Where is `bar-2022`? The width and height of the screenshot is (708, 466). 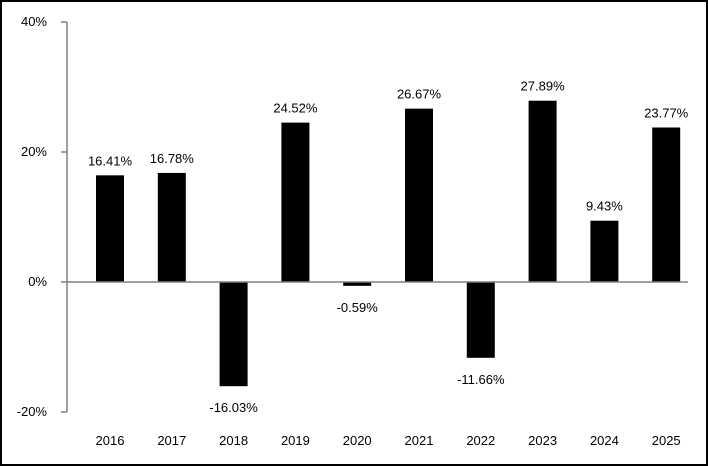
bar-2022 is located at coordinates (480, 320).